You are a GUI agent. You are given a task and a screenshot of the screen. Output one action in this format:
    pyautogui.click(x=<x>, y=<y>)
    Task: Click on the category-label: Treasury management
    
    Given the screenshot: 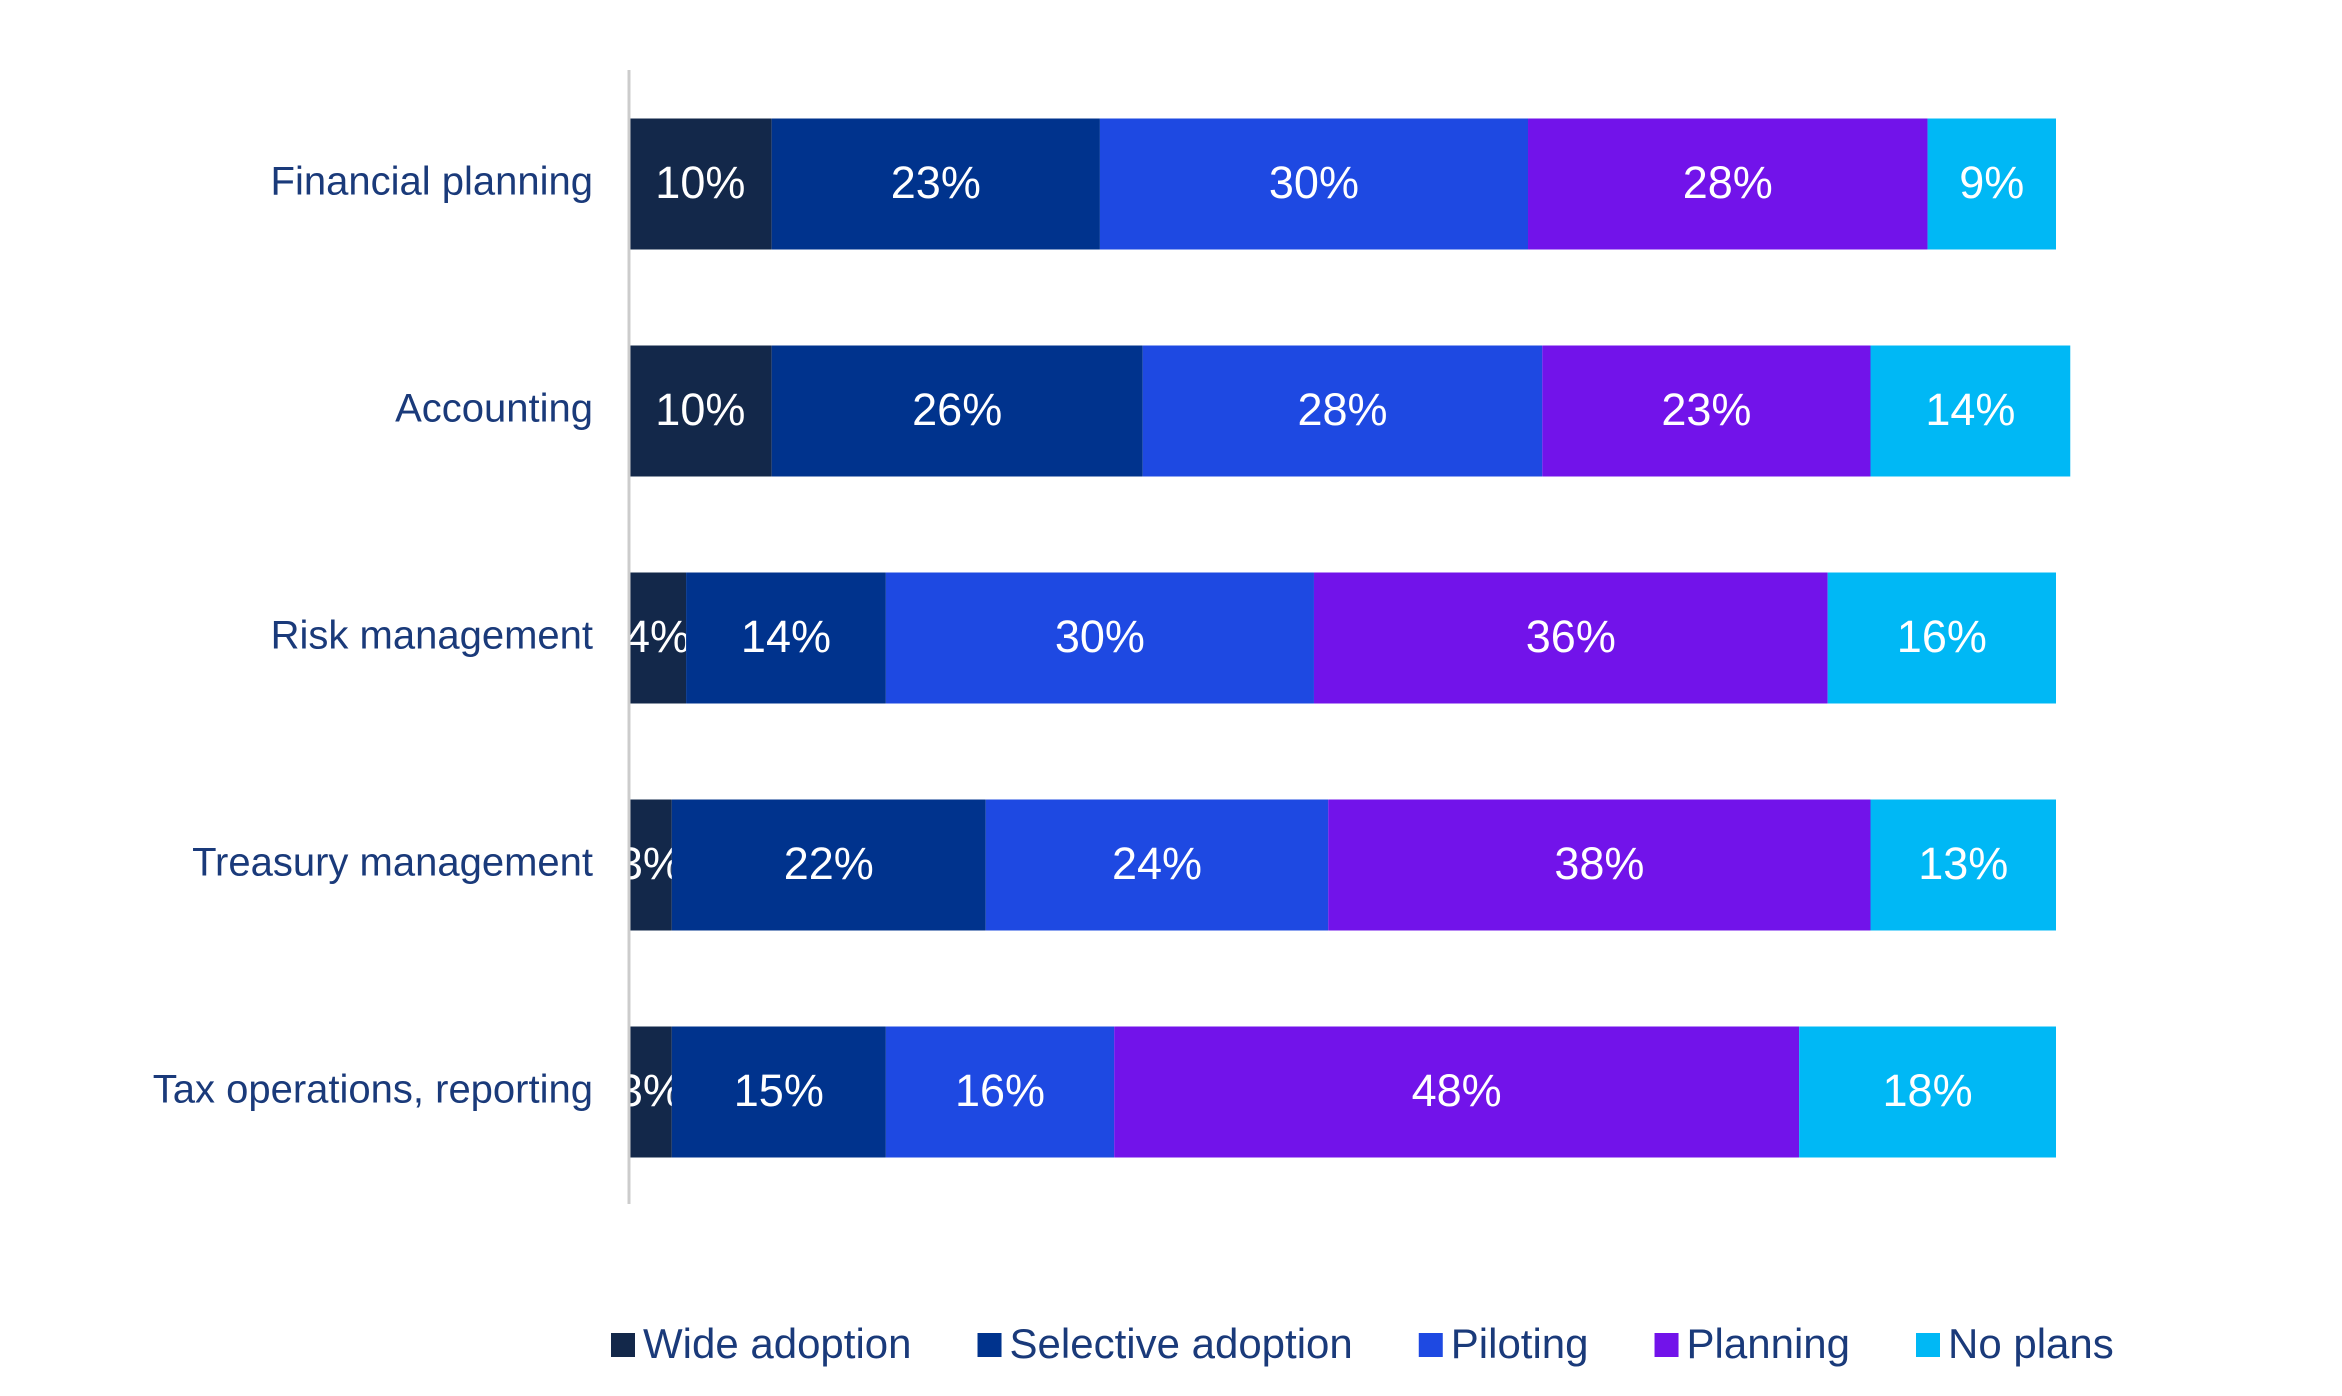 What is the action you would take?
    pyautogui.click(x=392, y=863)
    